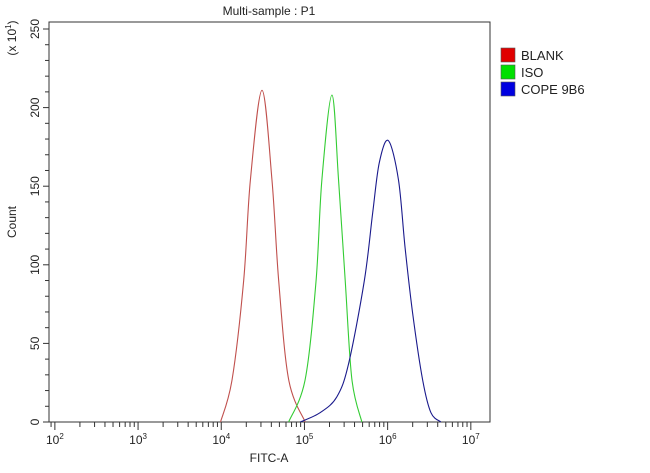 This screenshot has height=473, width=650. What do you see at coordinates (35, 421) in the screenshot?
I see `y-tick-label: 0` at bounding box center [35, 421].